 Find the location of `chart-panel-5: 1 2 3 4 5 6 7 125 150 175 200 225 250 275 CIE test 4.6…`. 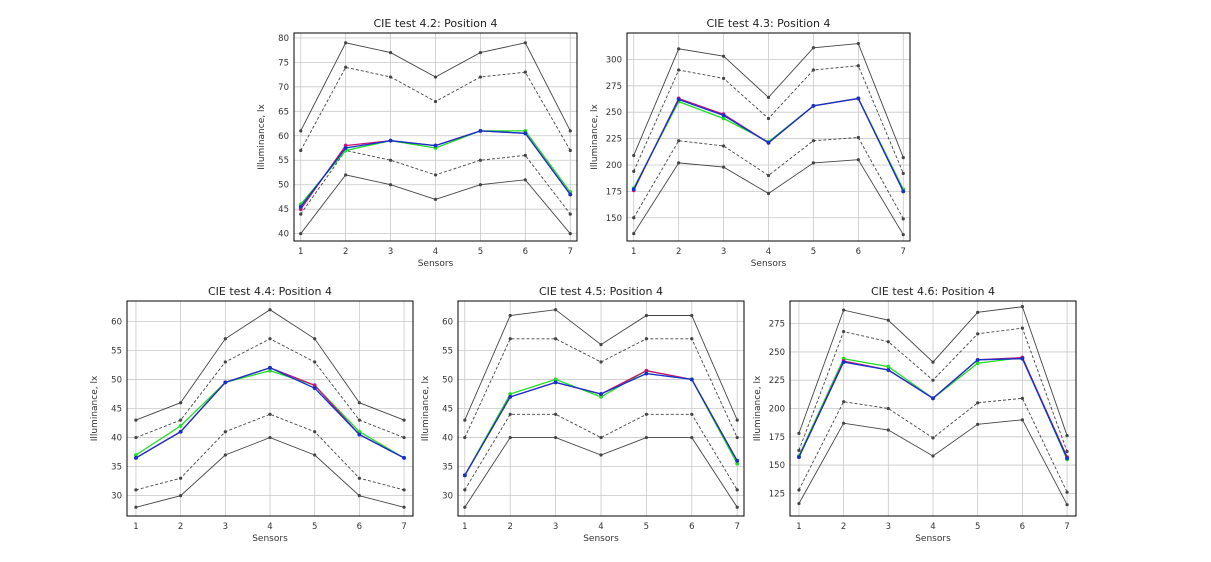

chart-panel-5: 1 2 3 4 5 6 7 125 150 175 200 225 250 275 CIE test 4.6… is located at coordinates (915, 414).